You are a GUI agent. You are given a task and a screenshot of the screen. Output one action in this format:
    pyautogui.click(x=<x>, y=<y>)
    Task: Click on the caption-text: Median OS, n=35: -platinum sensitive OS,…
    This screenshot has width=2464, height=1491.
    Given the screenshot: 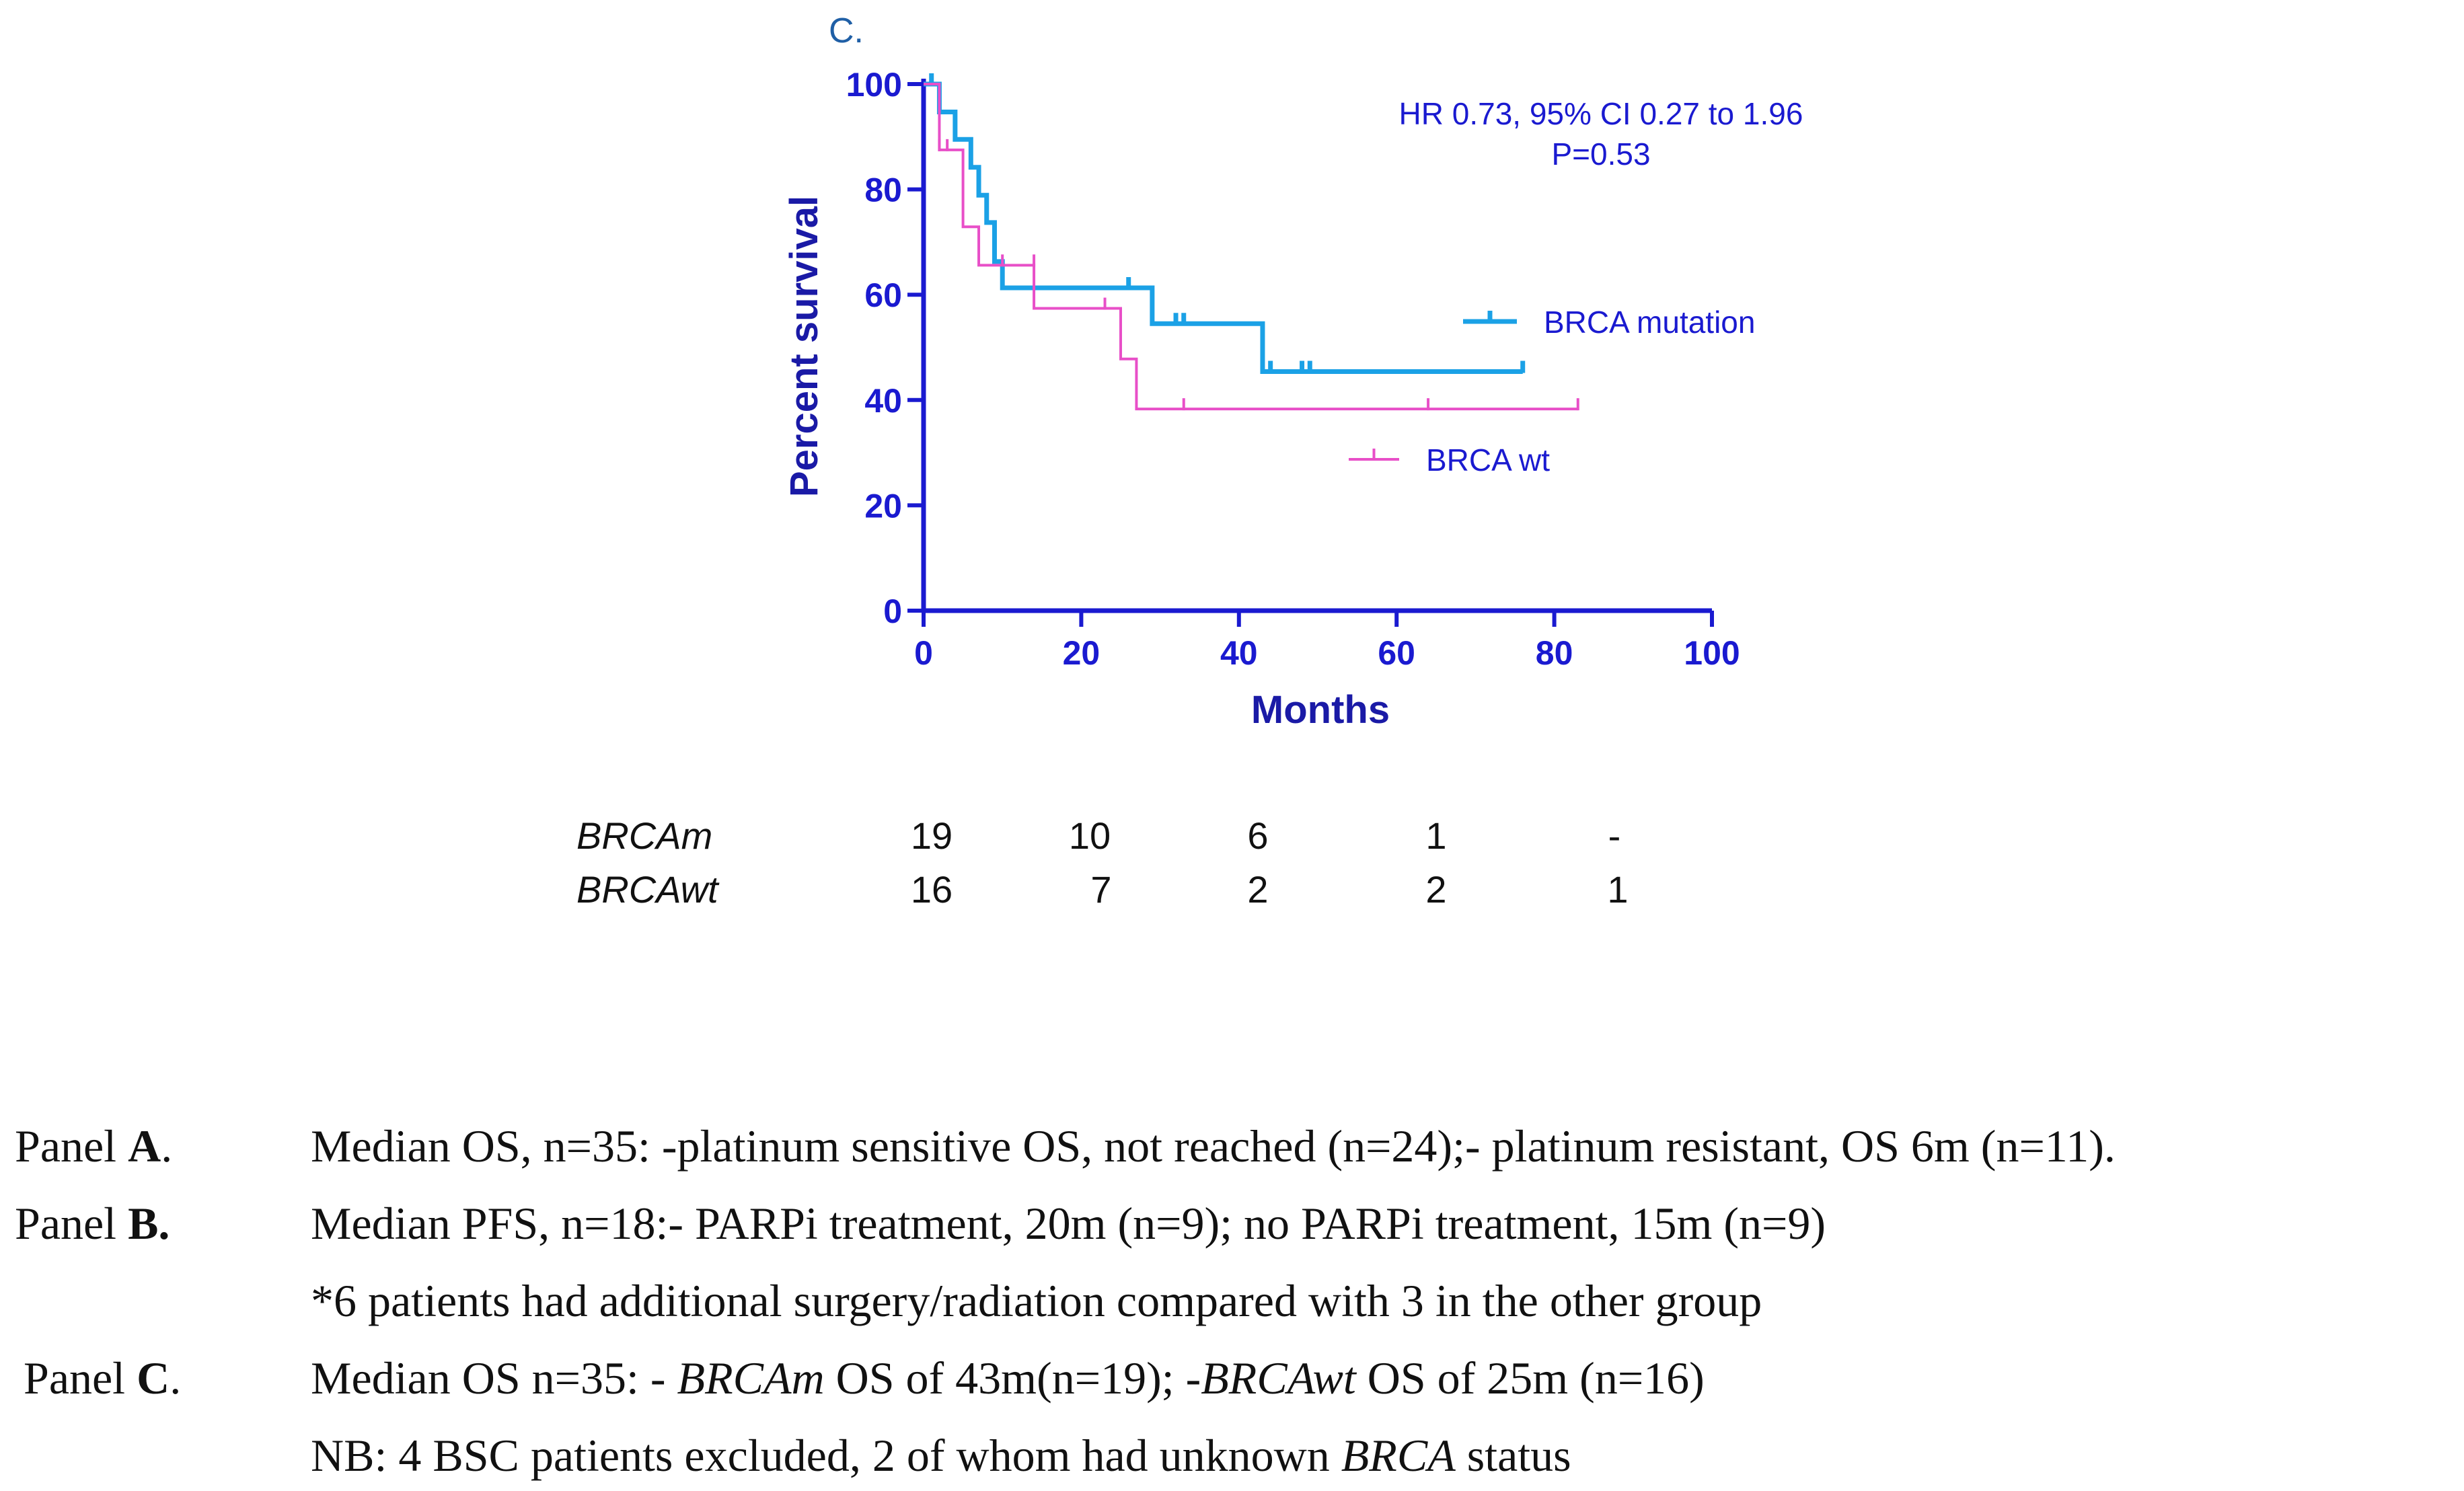 What is the action you would take?
    pyautogui.click(x=1213, y=1146)
    